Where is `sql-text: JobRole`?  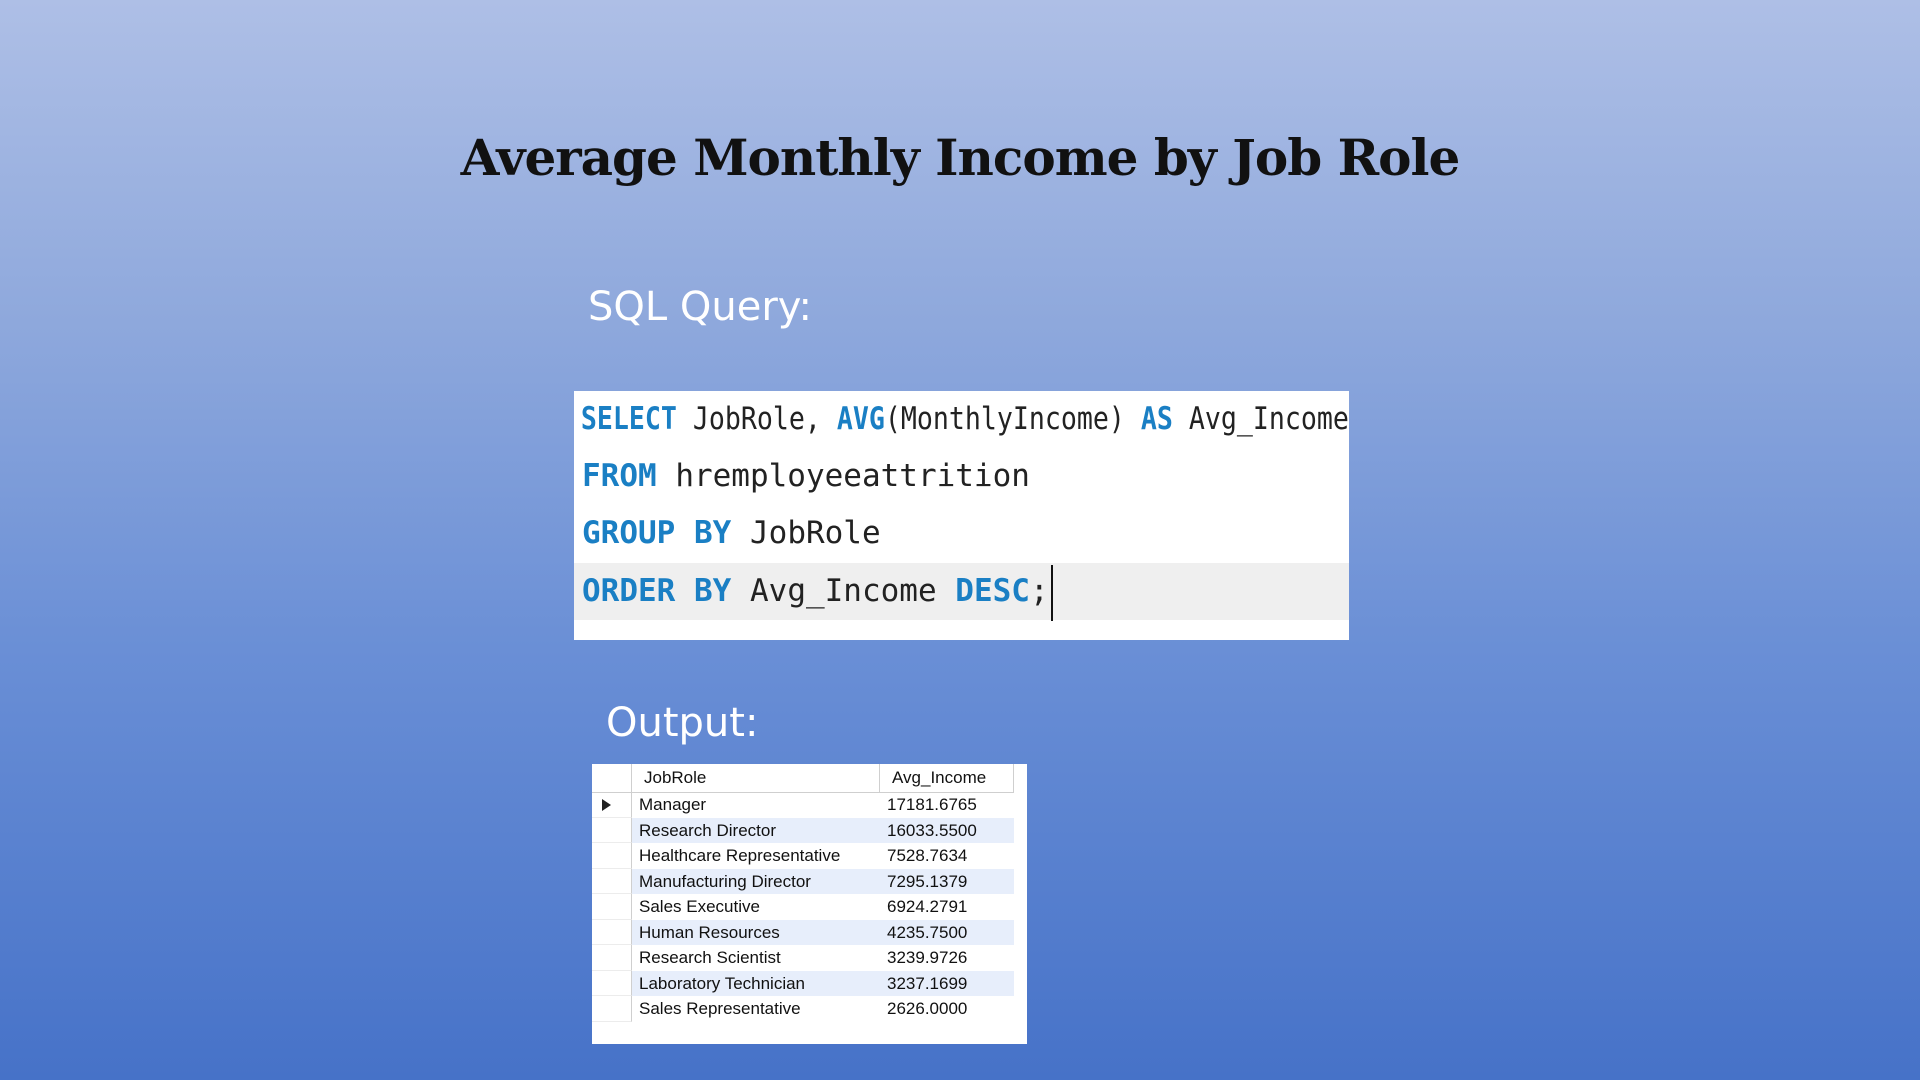
sql-text: JobRole is located at coordinates (806, 533).